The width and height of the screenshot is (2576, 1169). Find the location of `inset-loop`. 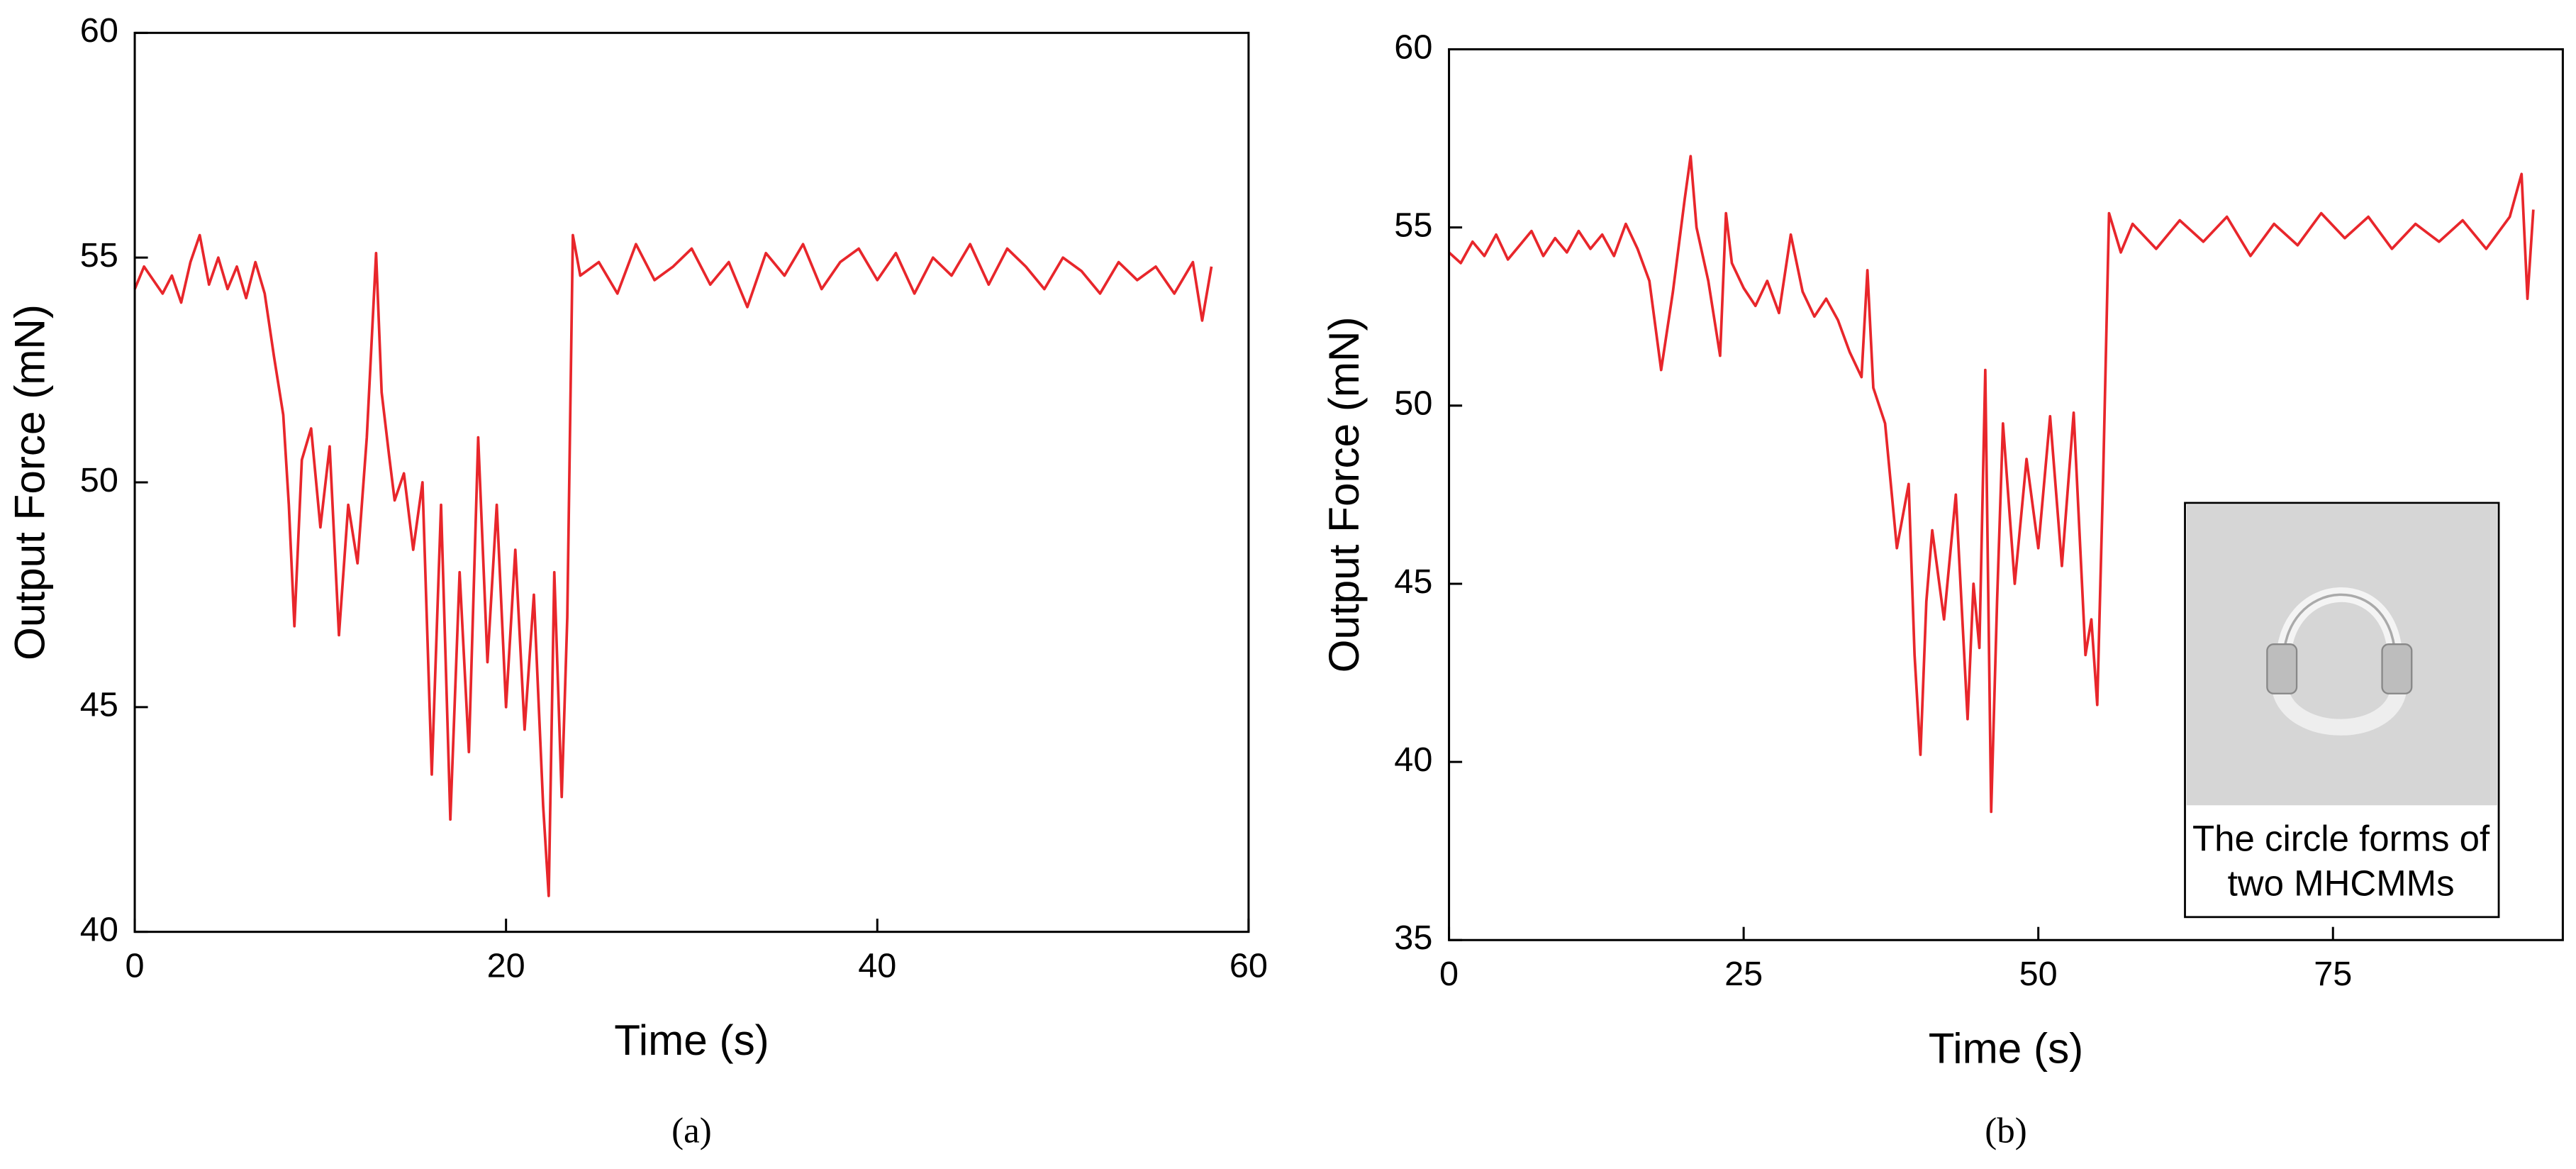

inset-loop is located at coordinates (2339, 711).